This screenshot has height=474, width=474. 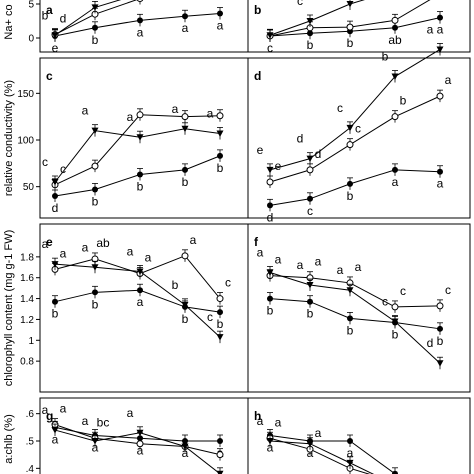 I want to click on panel-label: e, so click(x=49, y=242).